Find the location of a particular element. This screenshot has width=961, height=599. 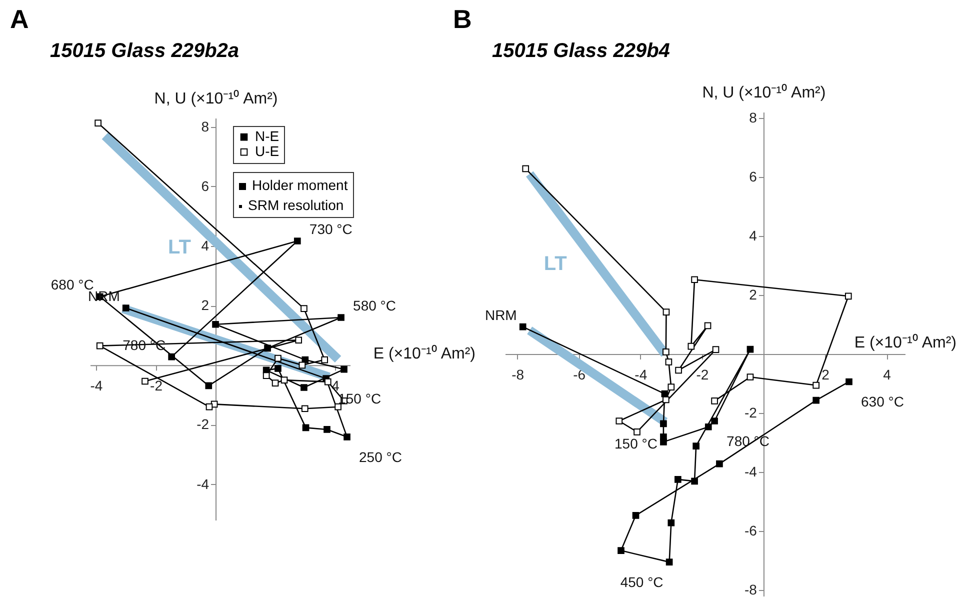

chart-subtitle: 15015 Glass 229b4 is located at coordinates (581, 51).